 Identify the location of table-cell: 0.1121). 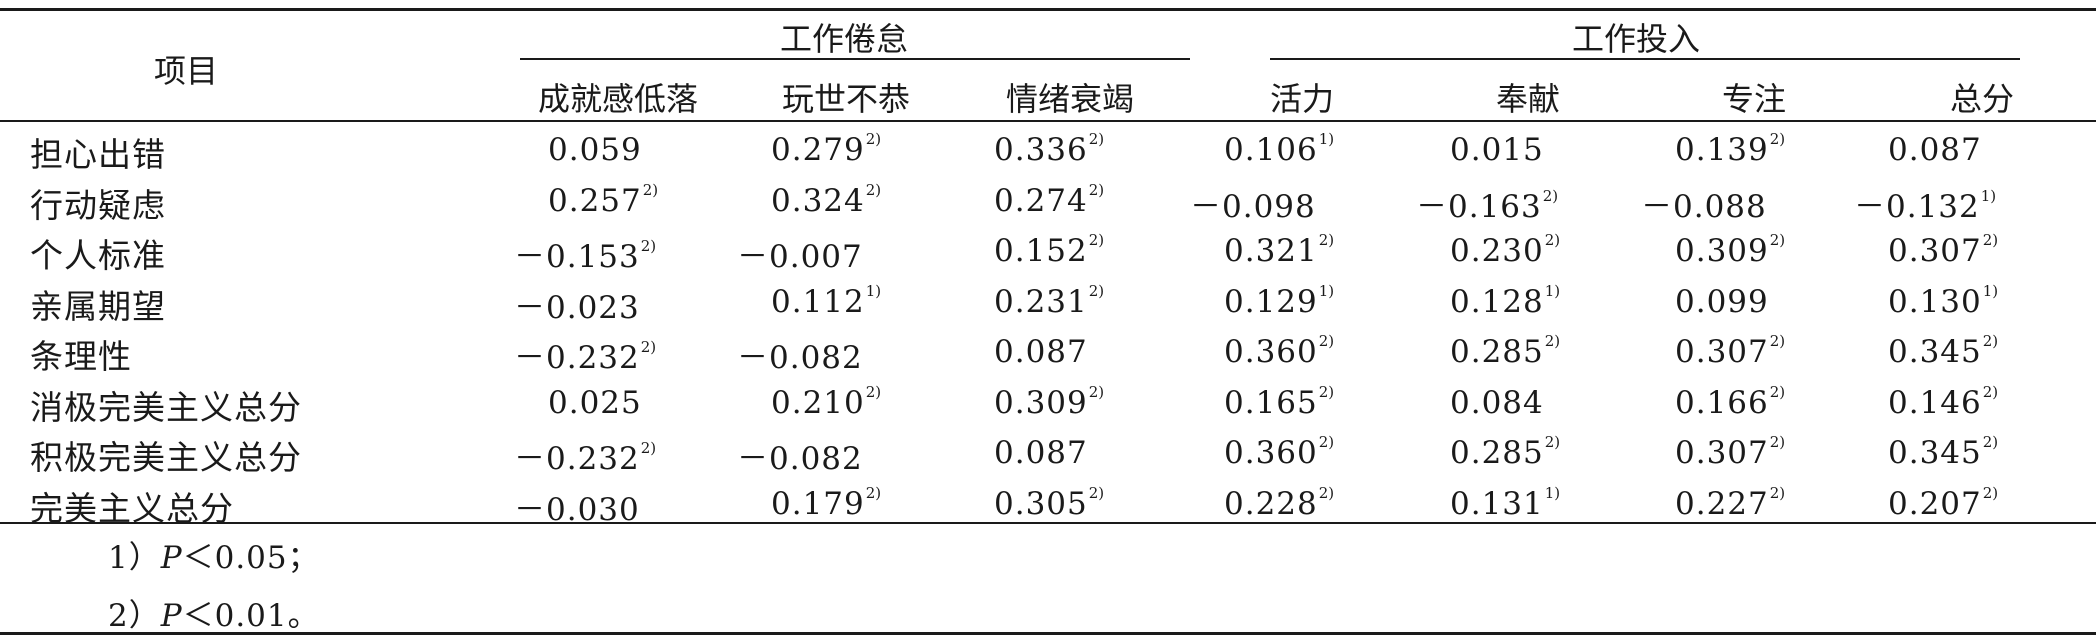
(826, 301).